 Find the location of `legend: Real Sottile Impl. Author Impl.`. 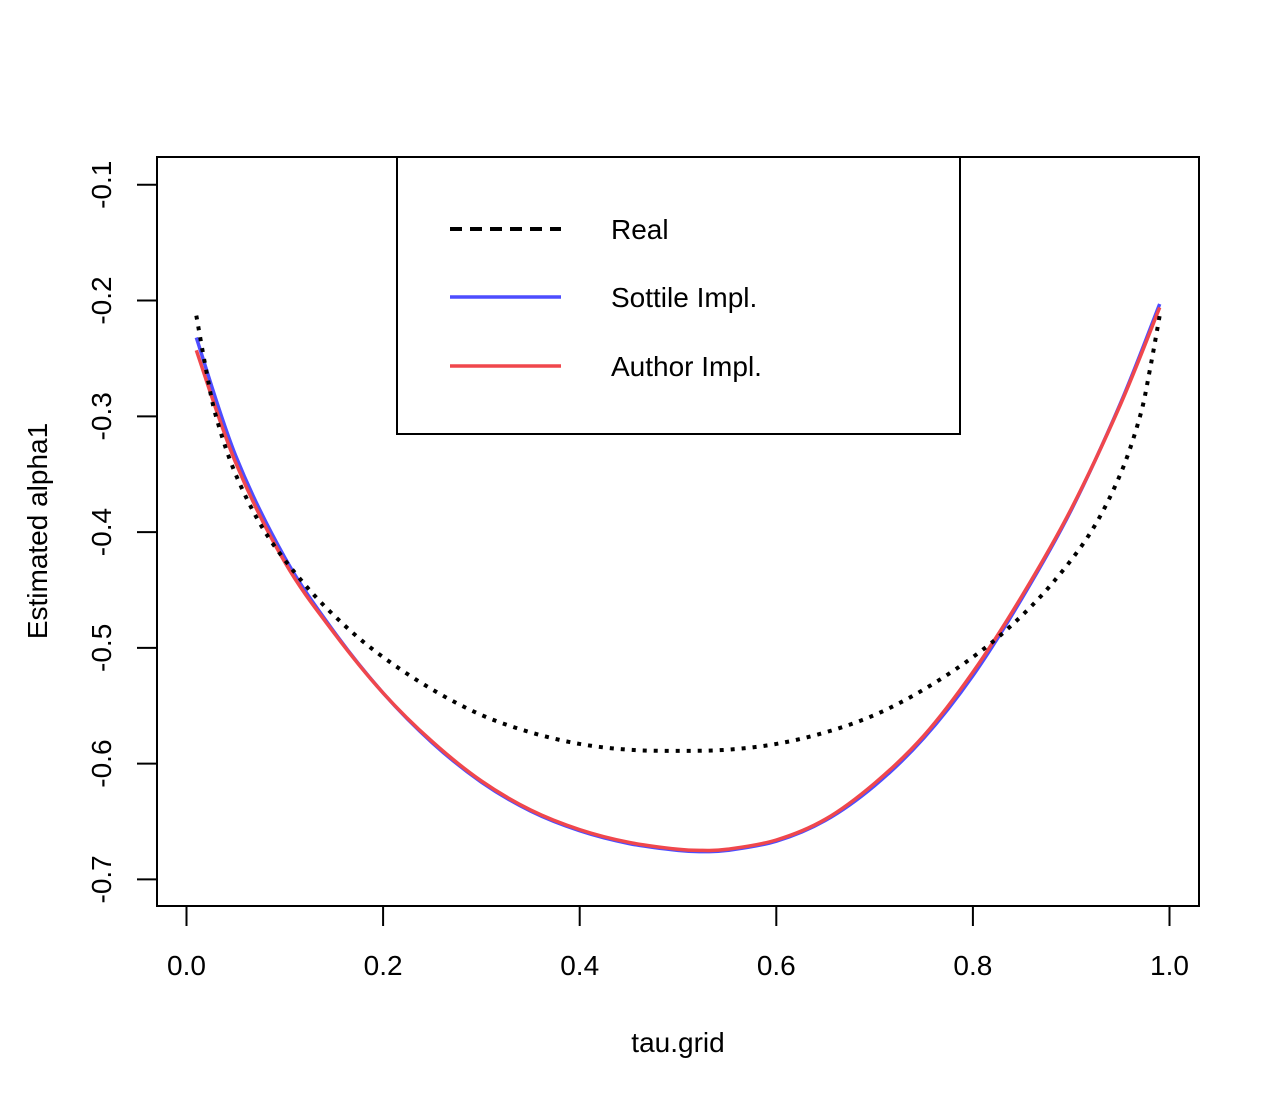

legend: Real Sottile Impl. Author Impl. is located at coordinates (678, 295).